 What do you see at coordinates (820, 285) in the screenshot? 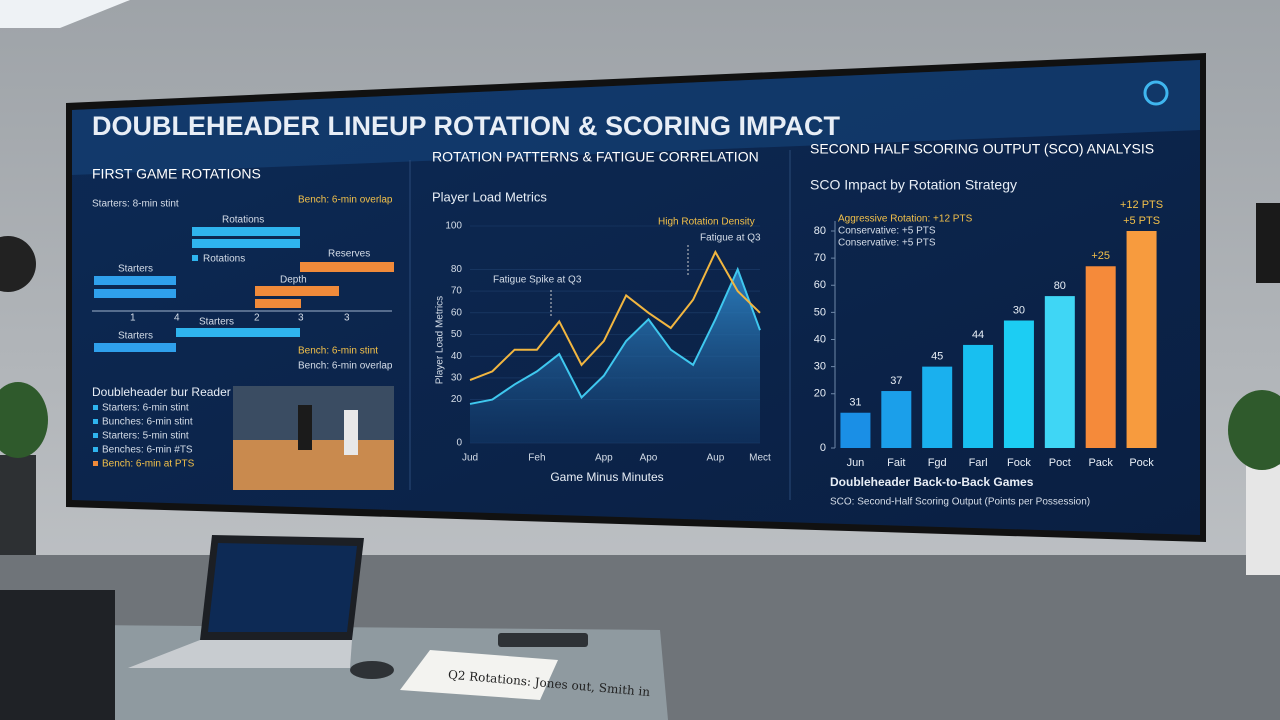
I see `y-tick-label: 60` at bounding box center [820, 285].